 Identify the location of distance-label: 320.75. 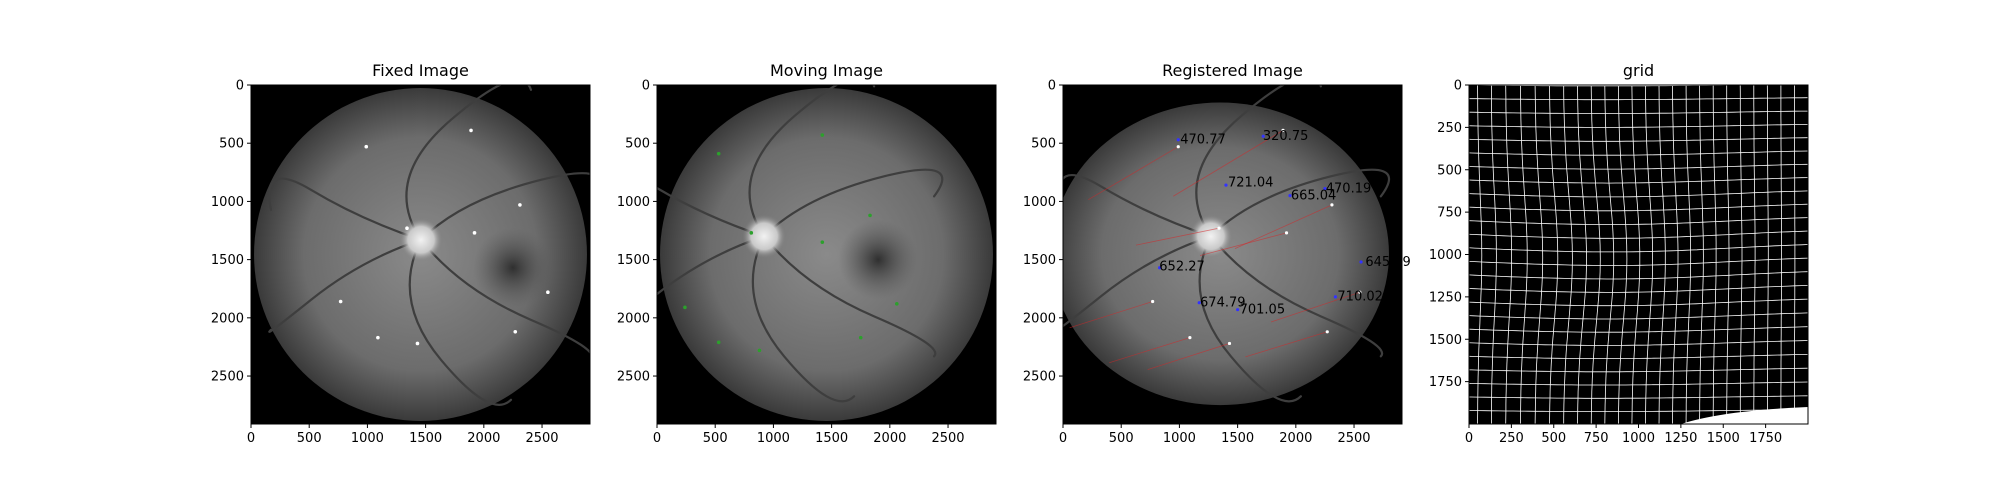
(1286, 136).